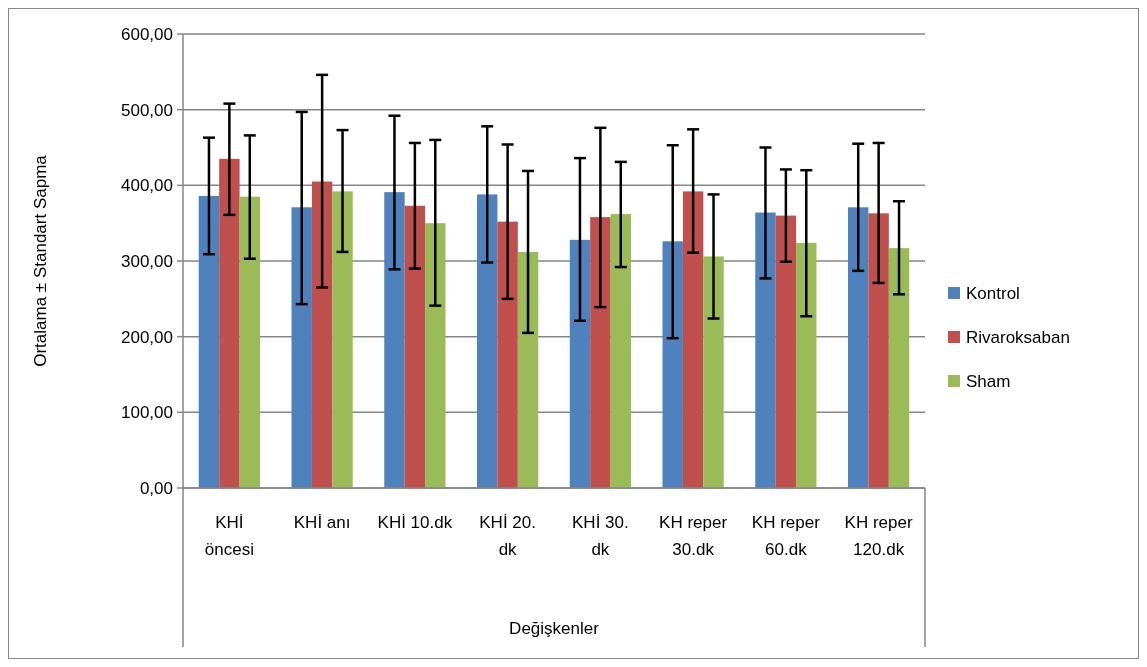 Image resolution: width=1147 pixels, height=667 pixels. What do you see at coordinates (40, 260) in the screenshot?
I see `y-axis-title: Ortalama ± Standart Sapma` at bounding box center [40, 260].